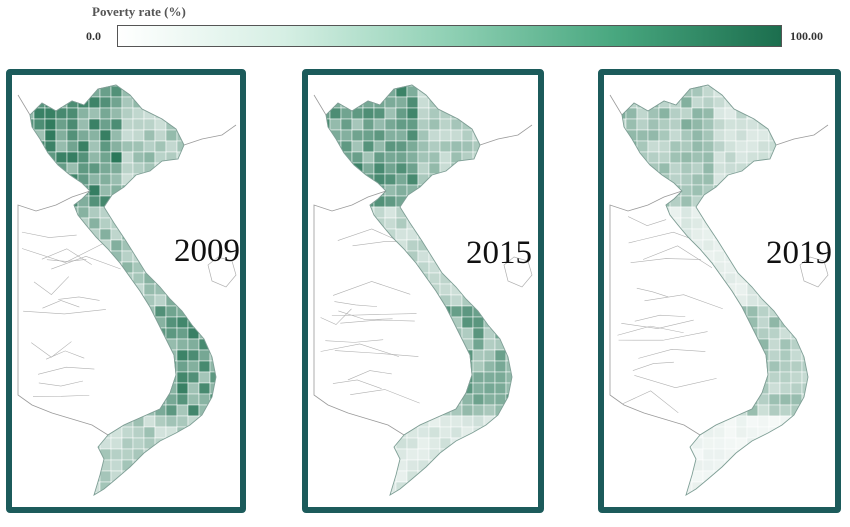 This screenshot has height=527, width=850. Describe the element at coordinates (93, 36) in the screenshot. I see `legend-min-label: 0.0` at that location.